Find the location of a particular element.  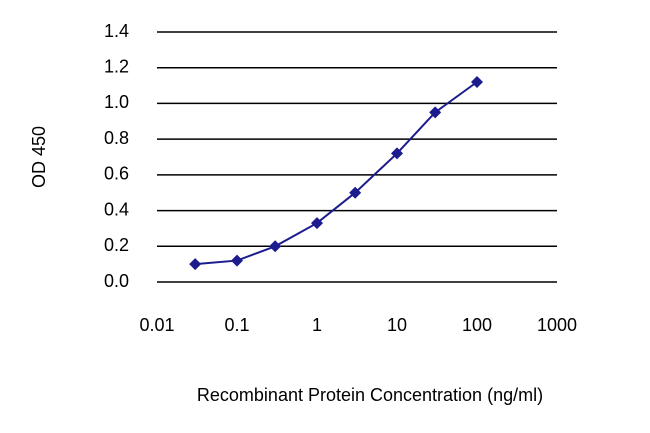

y-tick-label: 0.4 is located at coordinates (116, 209).